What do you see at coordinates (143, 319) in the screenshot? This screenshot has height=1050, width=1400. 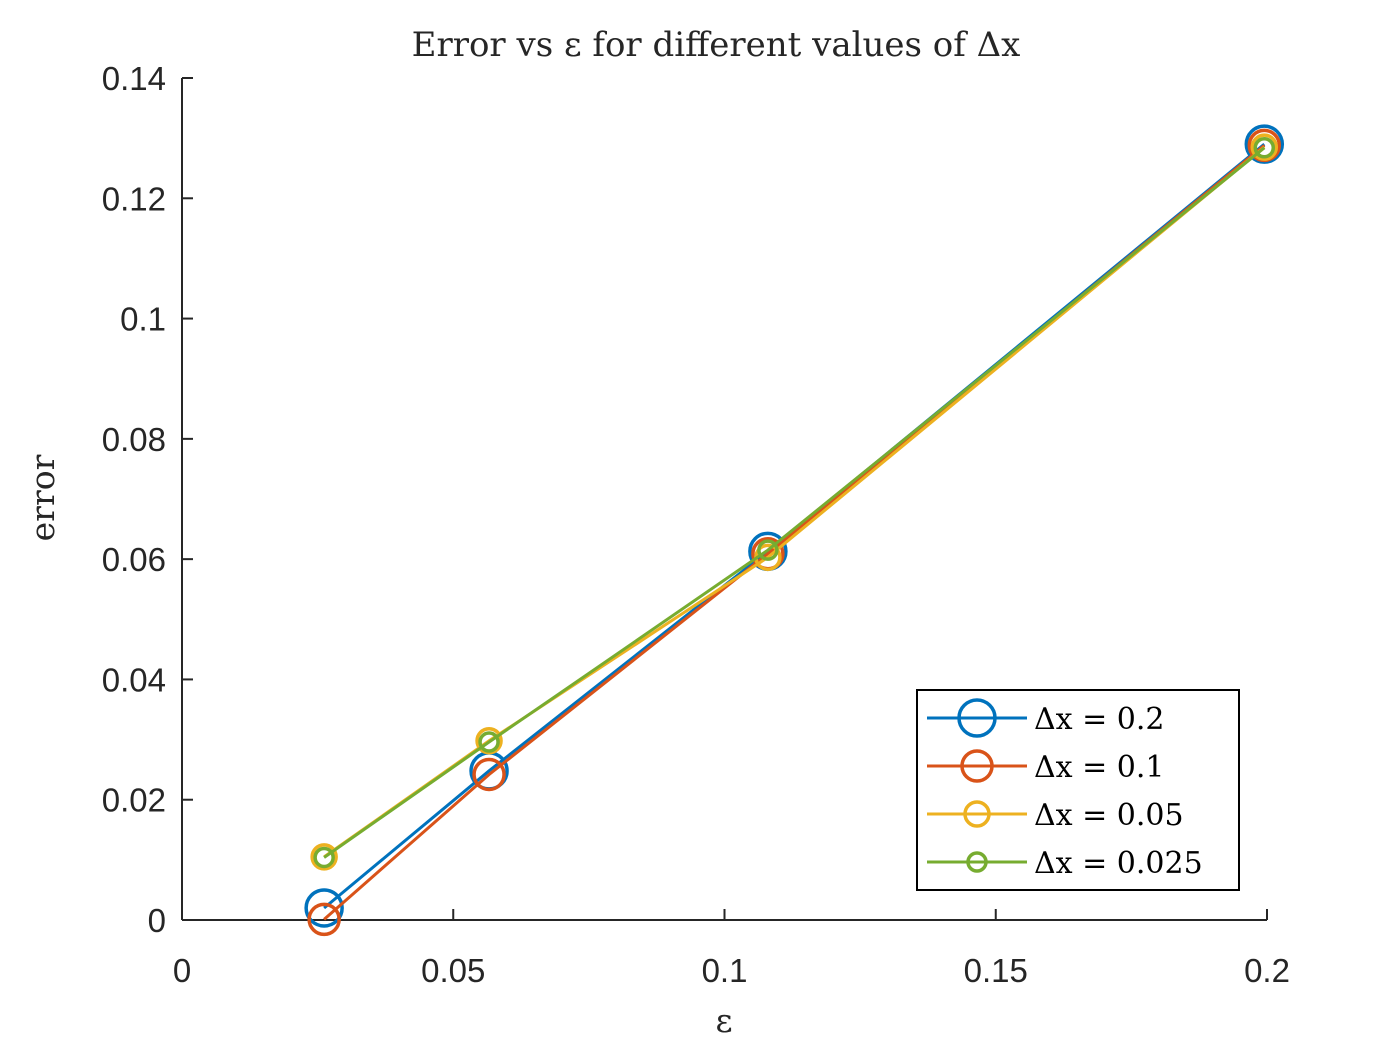 I see `y-tick-label: 0.1` at bounding box center [143, 319].